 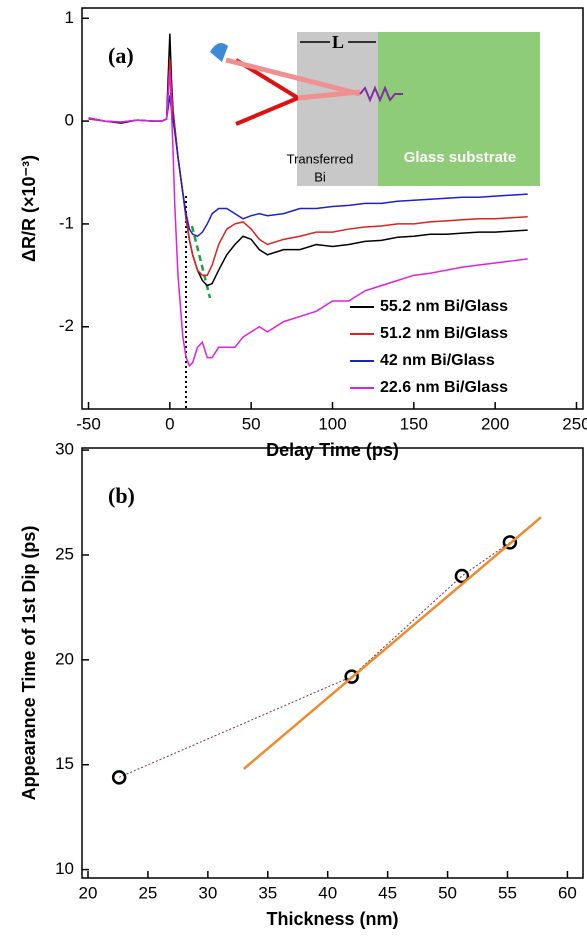 What do you see at coordinates (338, 42) in the screenshot?
I see `length-label: L` at bounding box center [338, 42].